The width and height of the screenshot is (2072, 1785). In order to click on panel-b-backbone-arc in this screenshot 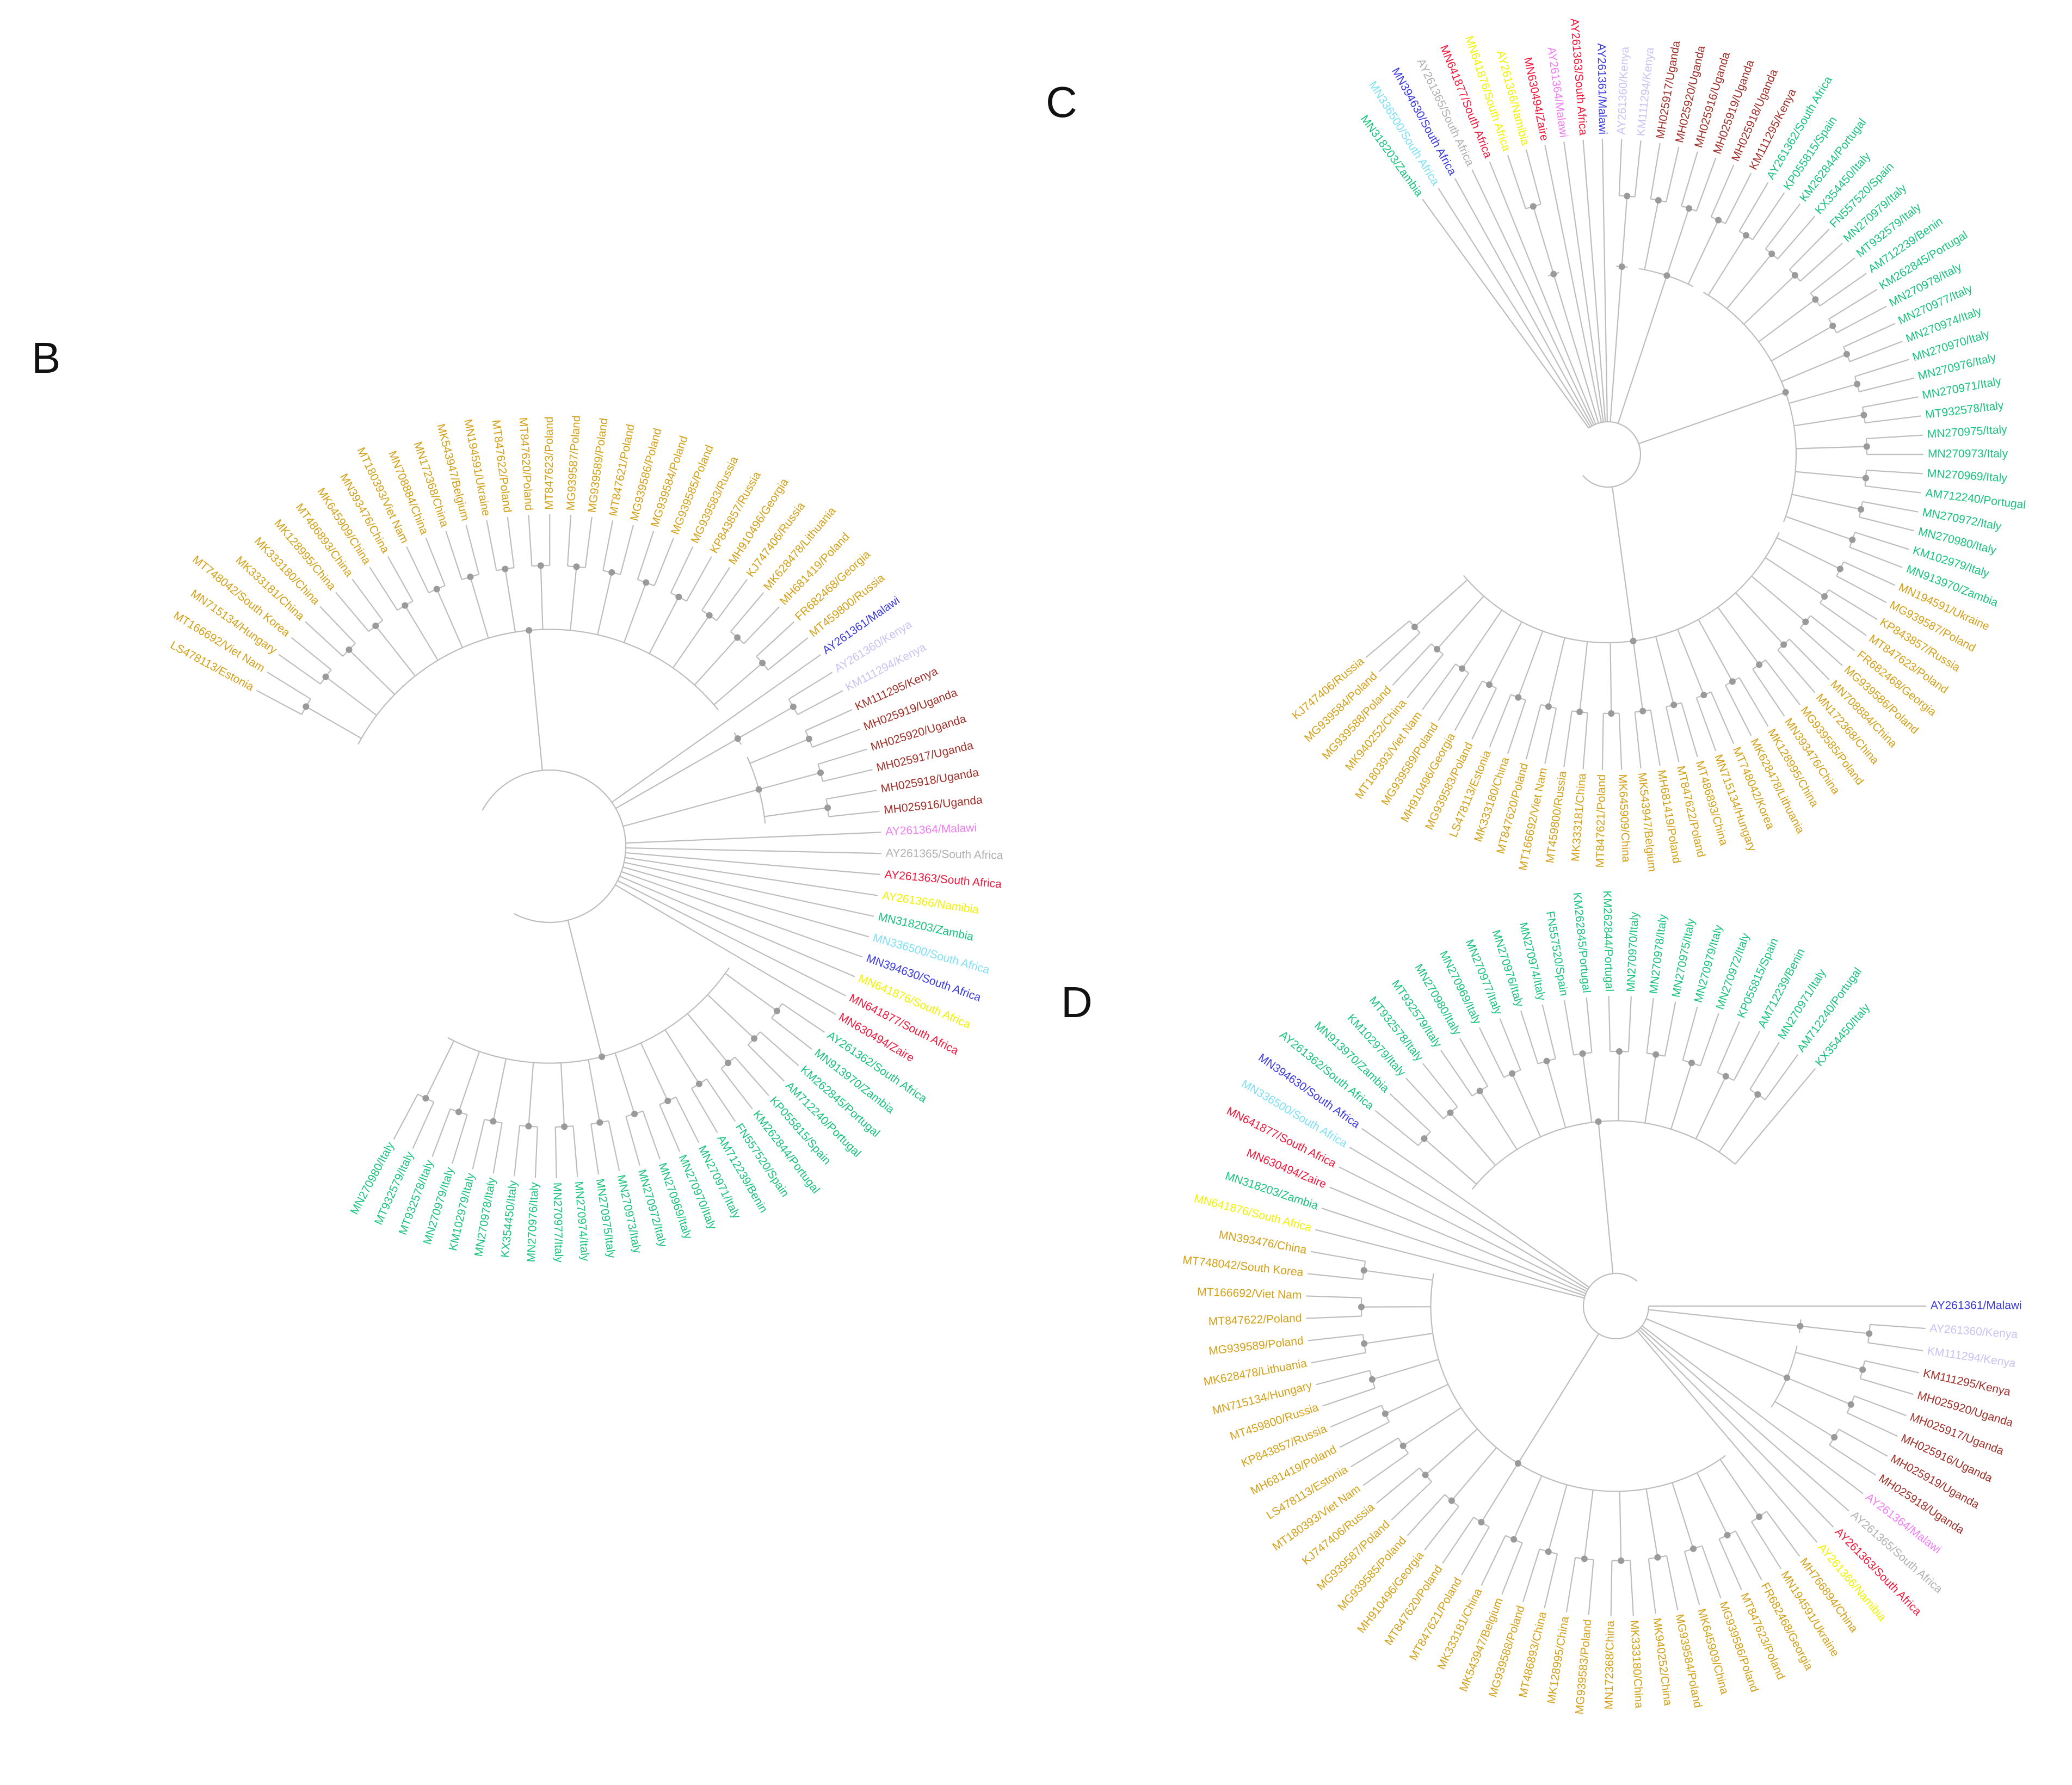, I will do `click(554, 846)`.